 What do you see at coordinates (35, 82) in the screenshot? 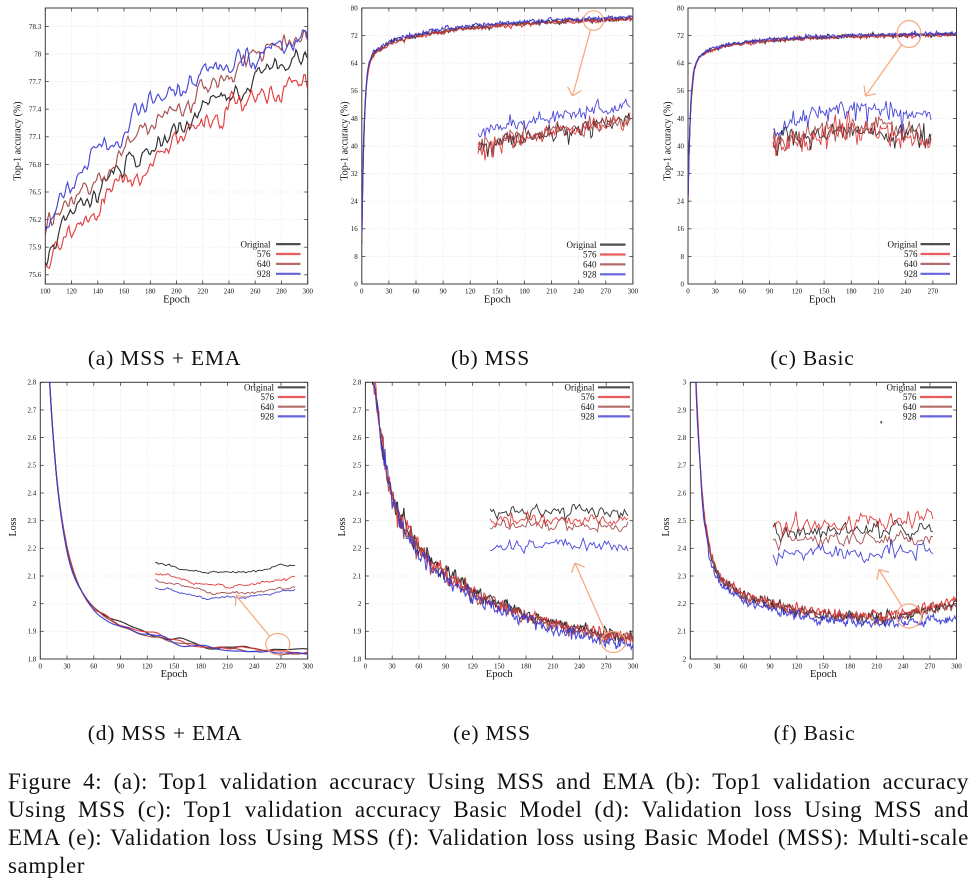
I see `svg-text: 77.7` at bounding box center [35, 82].